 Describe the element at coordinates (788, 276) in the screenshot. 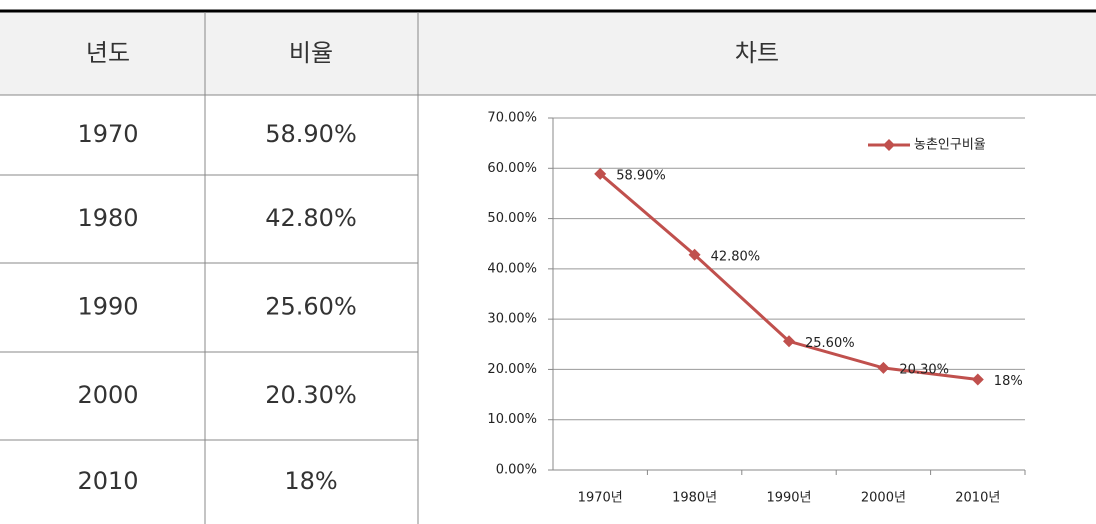

I see `series-line` at that location.